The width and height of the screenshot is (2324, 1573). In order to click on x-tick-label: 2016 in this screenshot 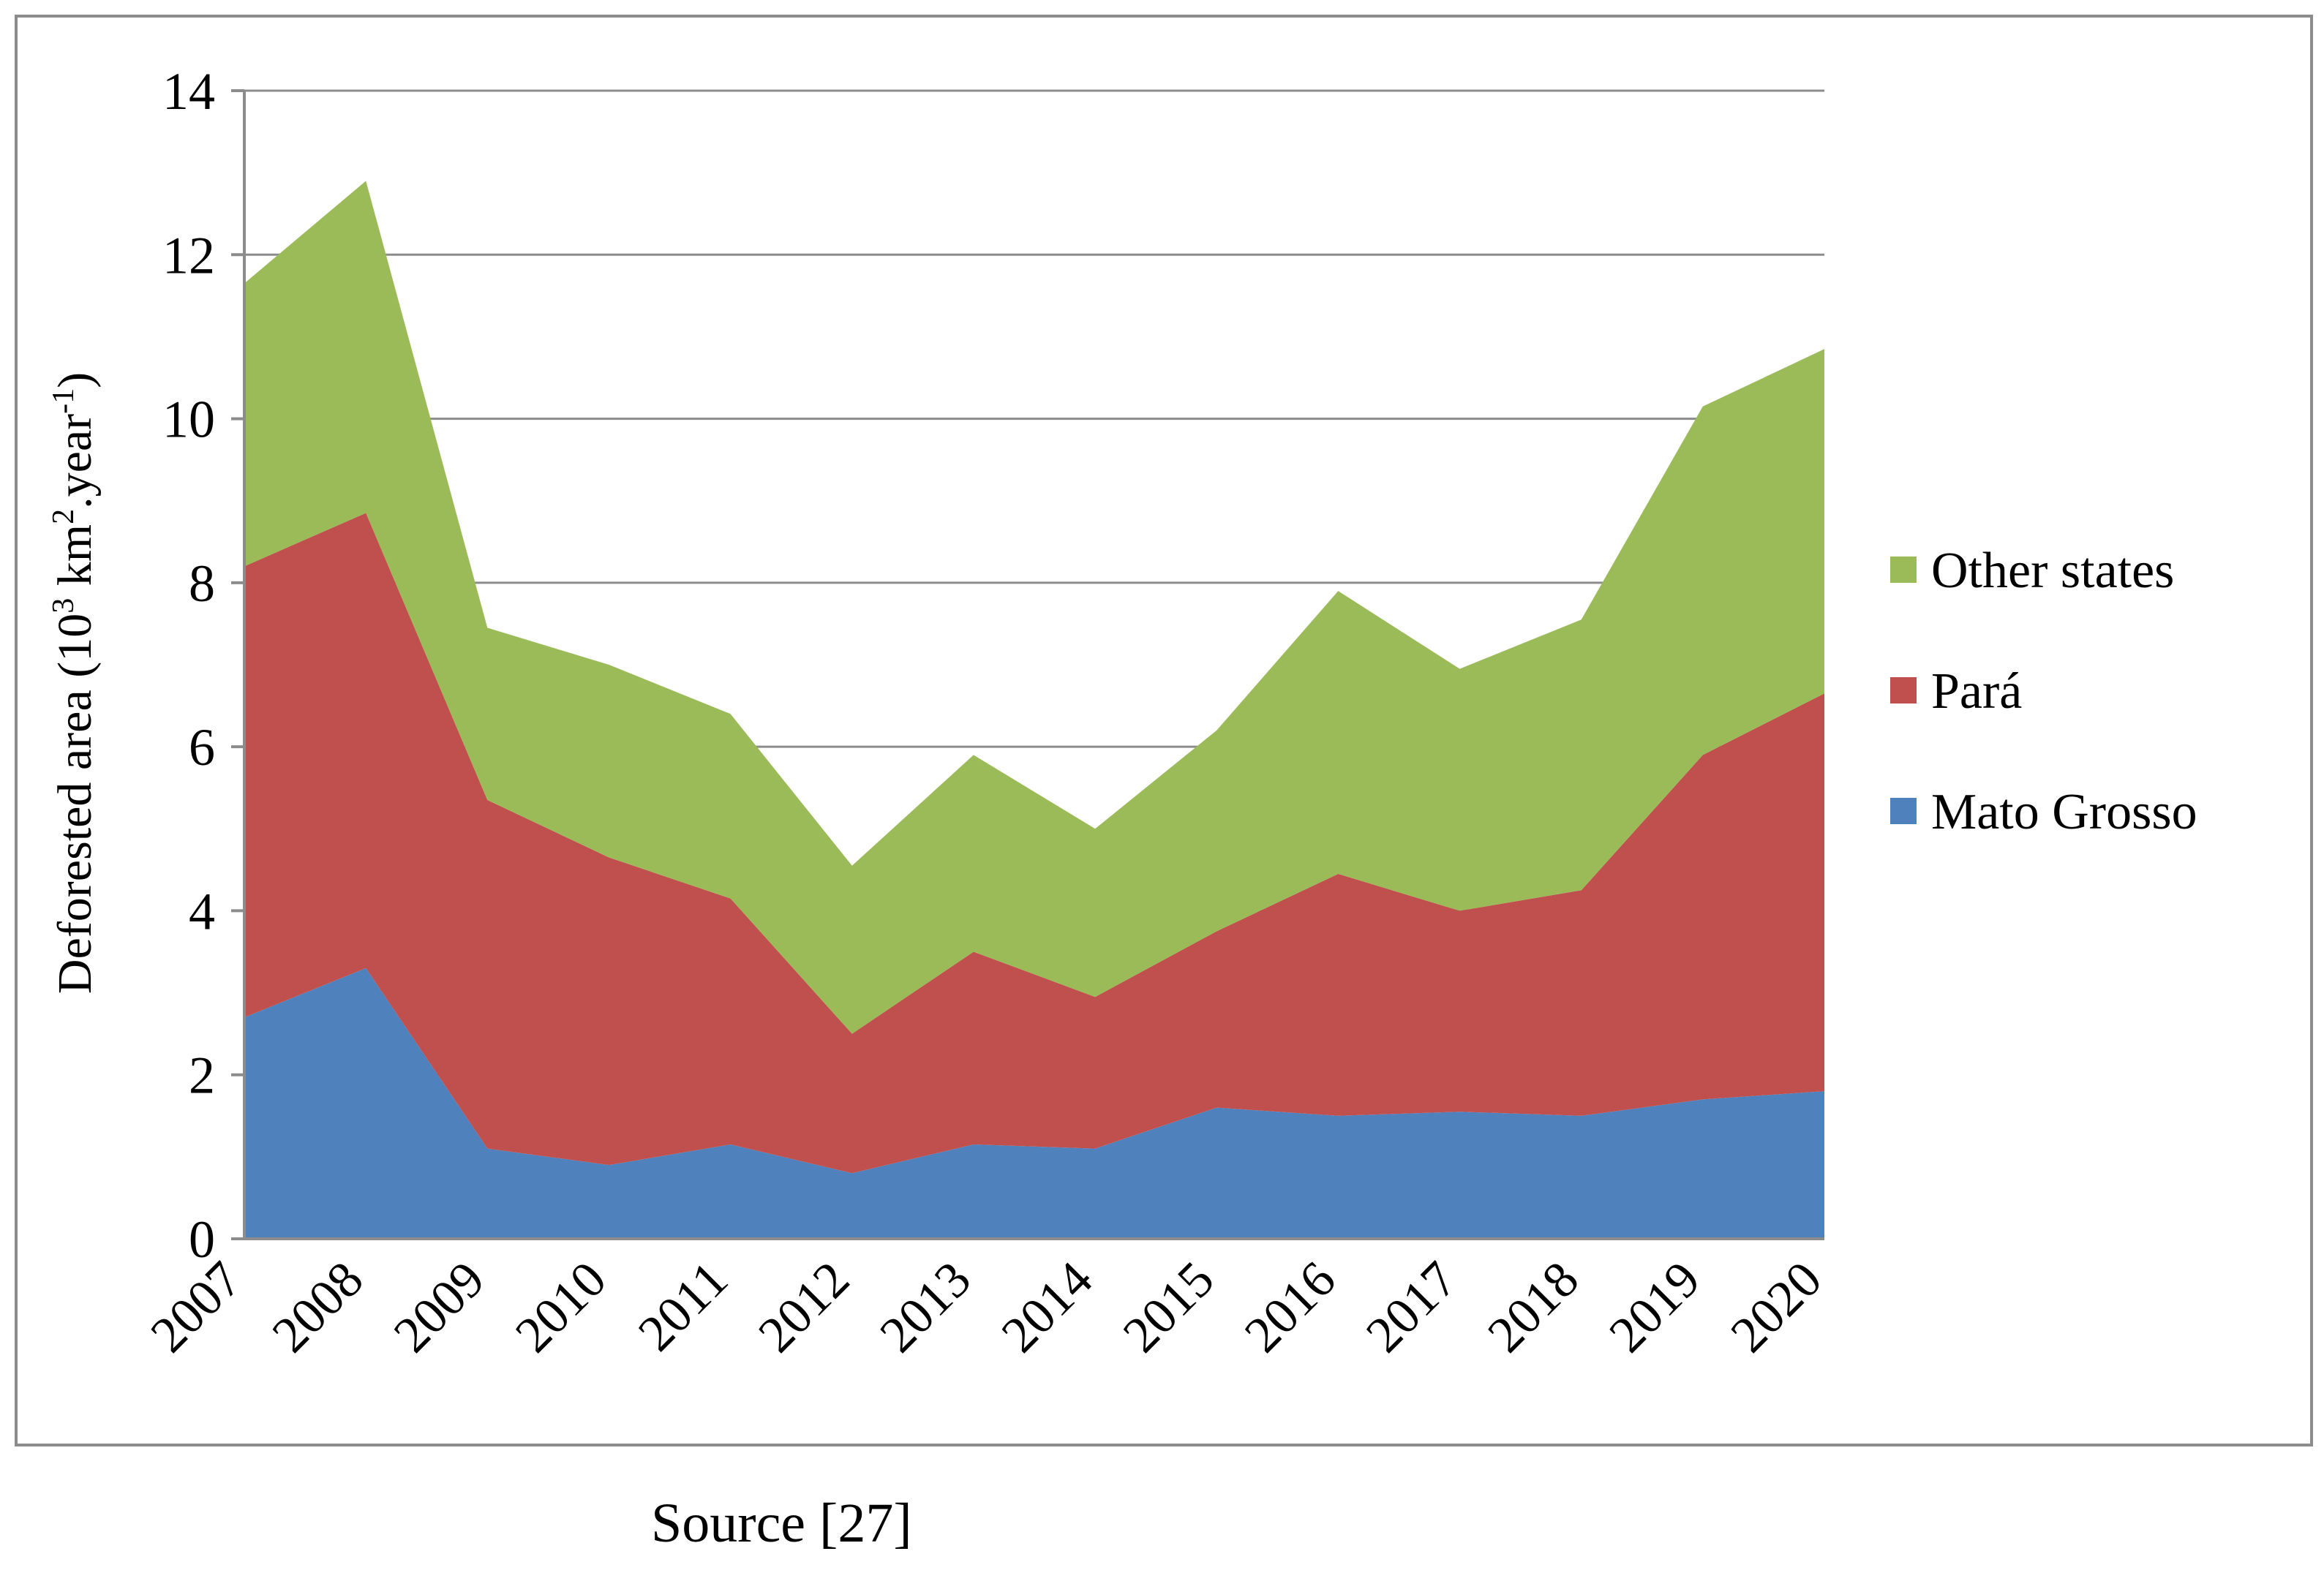, I will do `click(1290, 1307)`.